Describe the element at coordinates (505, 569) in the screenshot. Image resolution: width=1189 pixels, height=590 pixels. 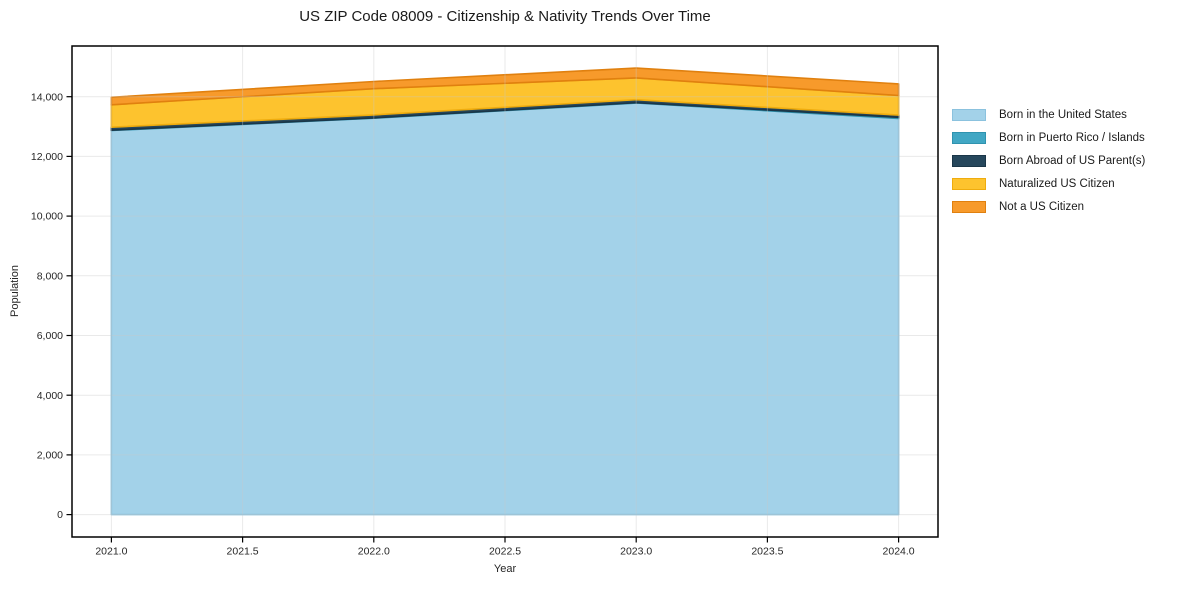
I see `x-axis-label: Year` at that location.